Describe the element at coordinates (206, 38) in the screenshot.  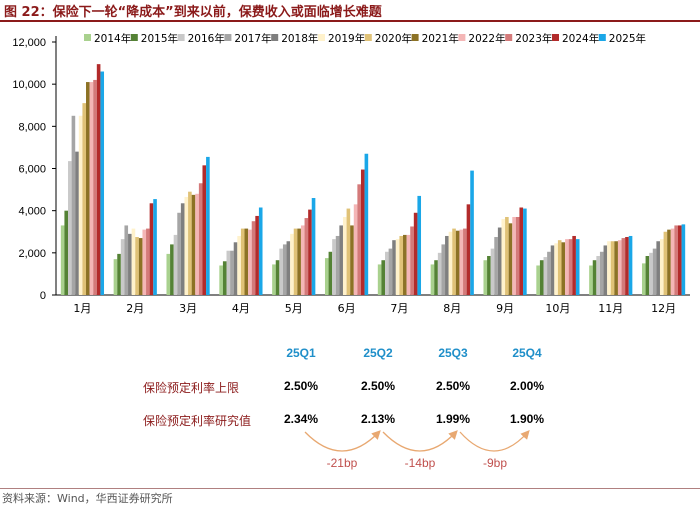
I see `legend-label: 2016年` at that location.